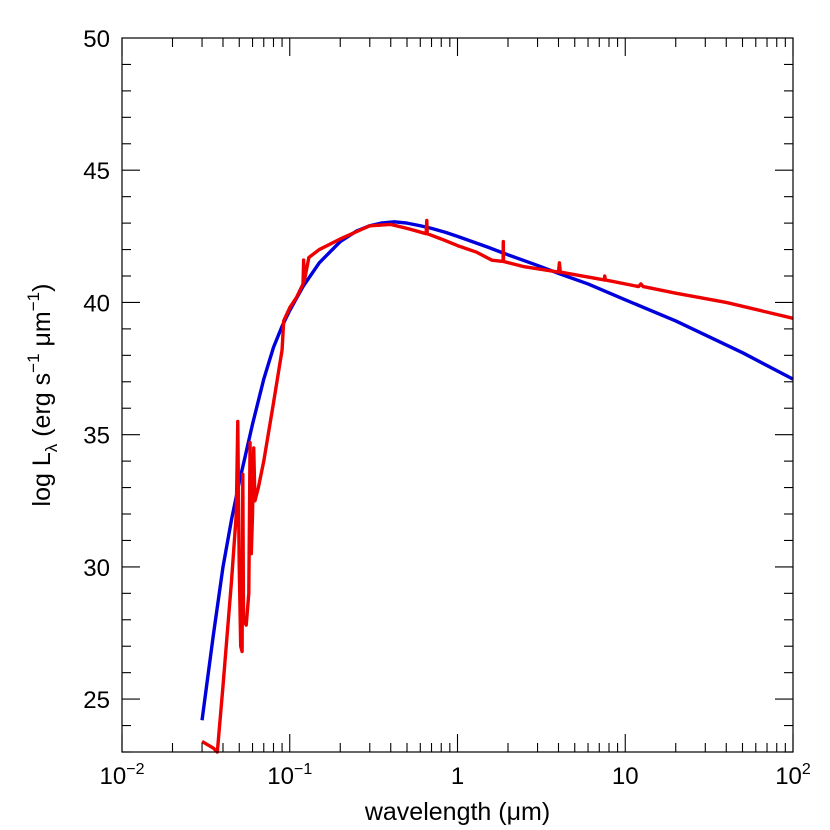 The image size is (830, 830). What do you see at coordinates (96, 39) in the screenshot?
I see `y-tick-label: 50` at bounding box center [96, 39].